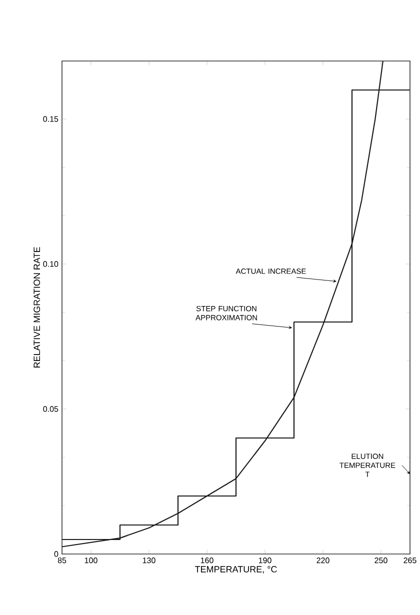 This screenshot has width=420, height=615. What do you see at coordinates (265, 561) in the screenshot?
I see `x-tick-label: 190` at bounding box center [265, 561].